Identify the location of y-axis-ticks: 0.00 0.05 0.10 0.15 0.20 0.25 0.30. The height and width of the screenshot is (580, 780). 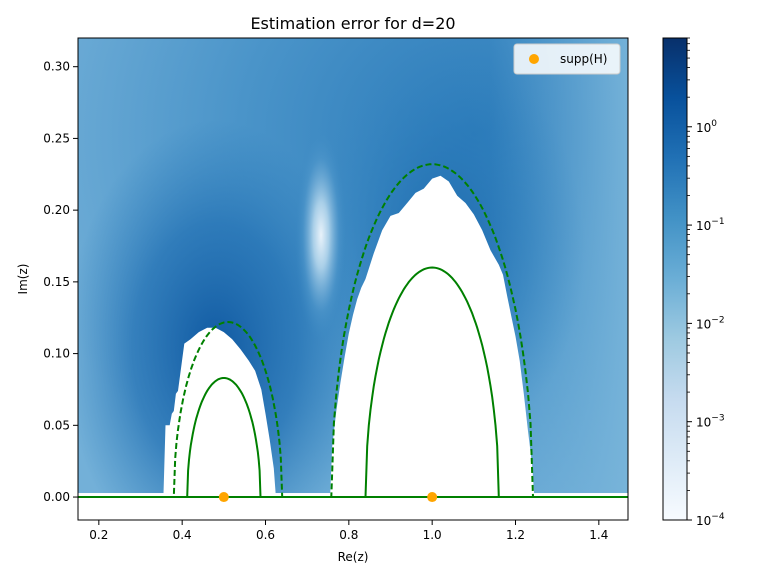
(60, 282).